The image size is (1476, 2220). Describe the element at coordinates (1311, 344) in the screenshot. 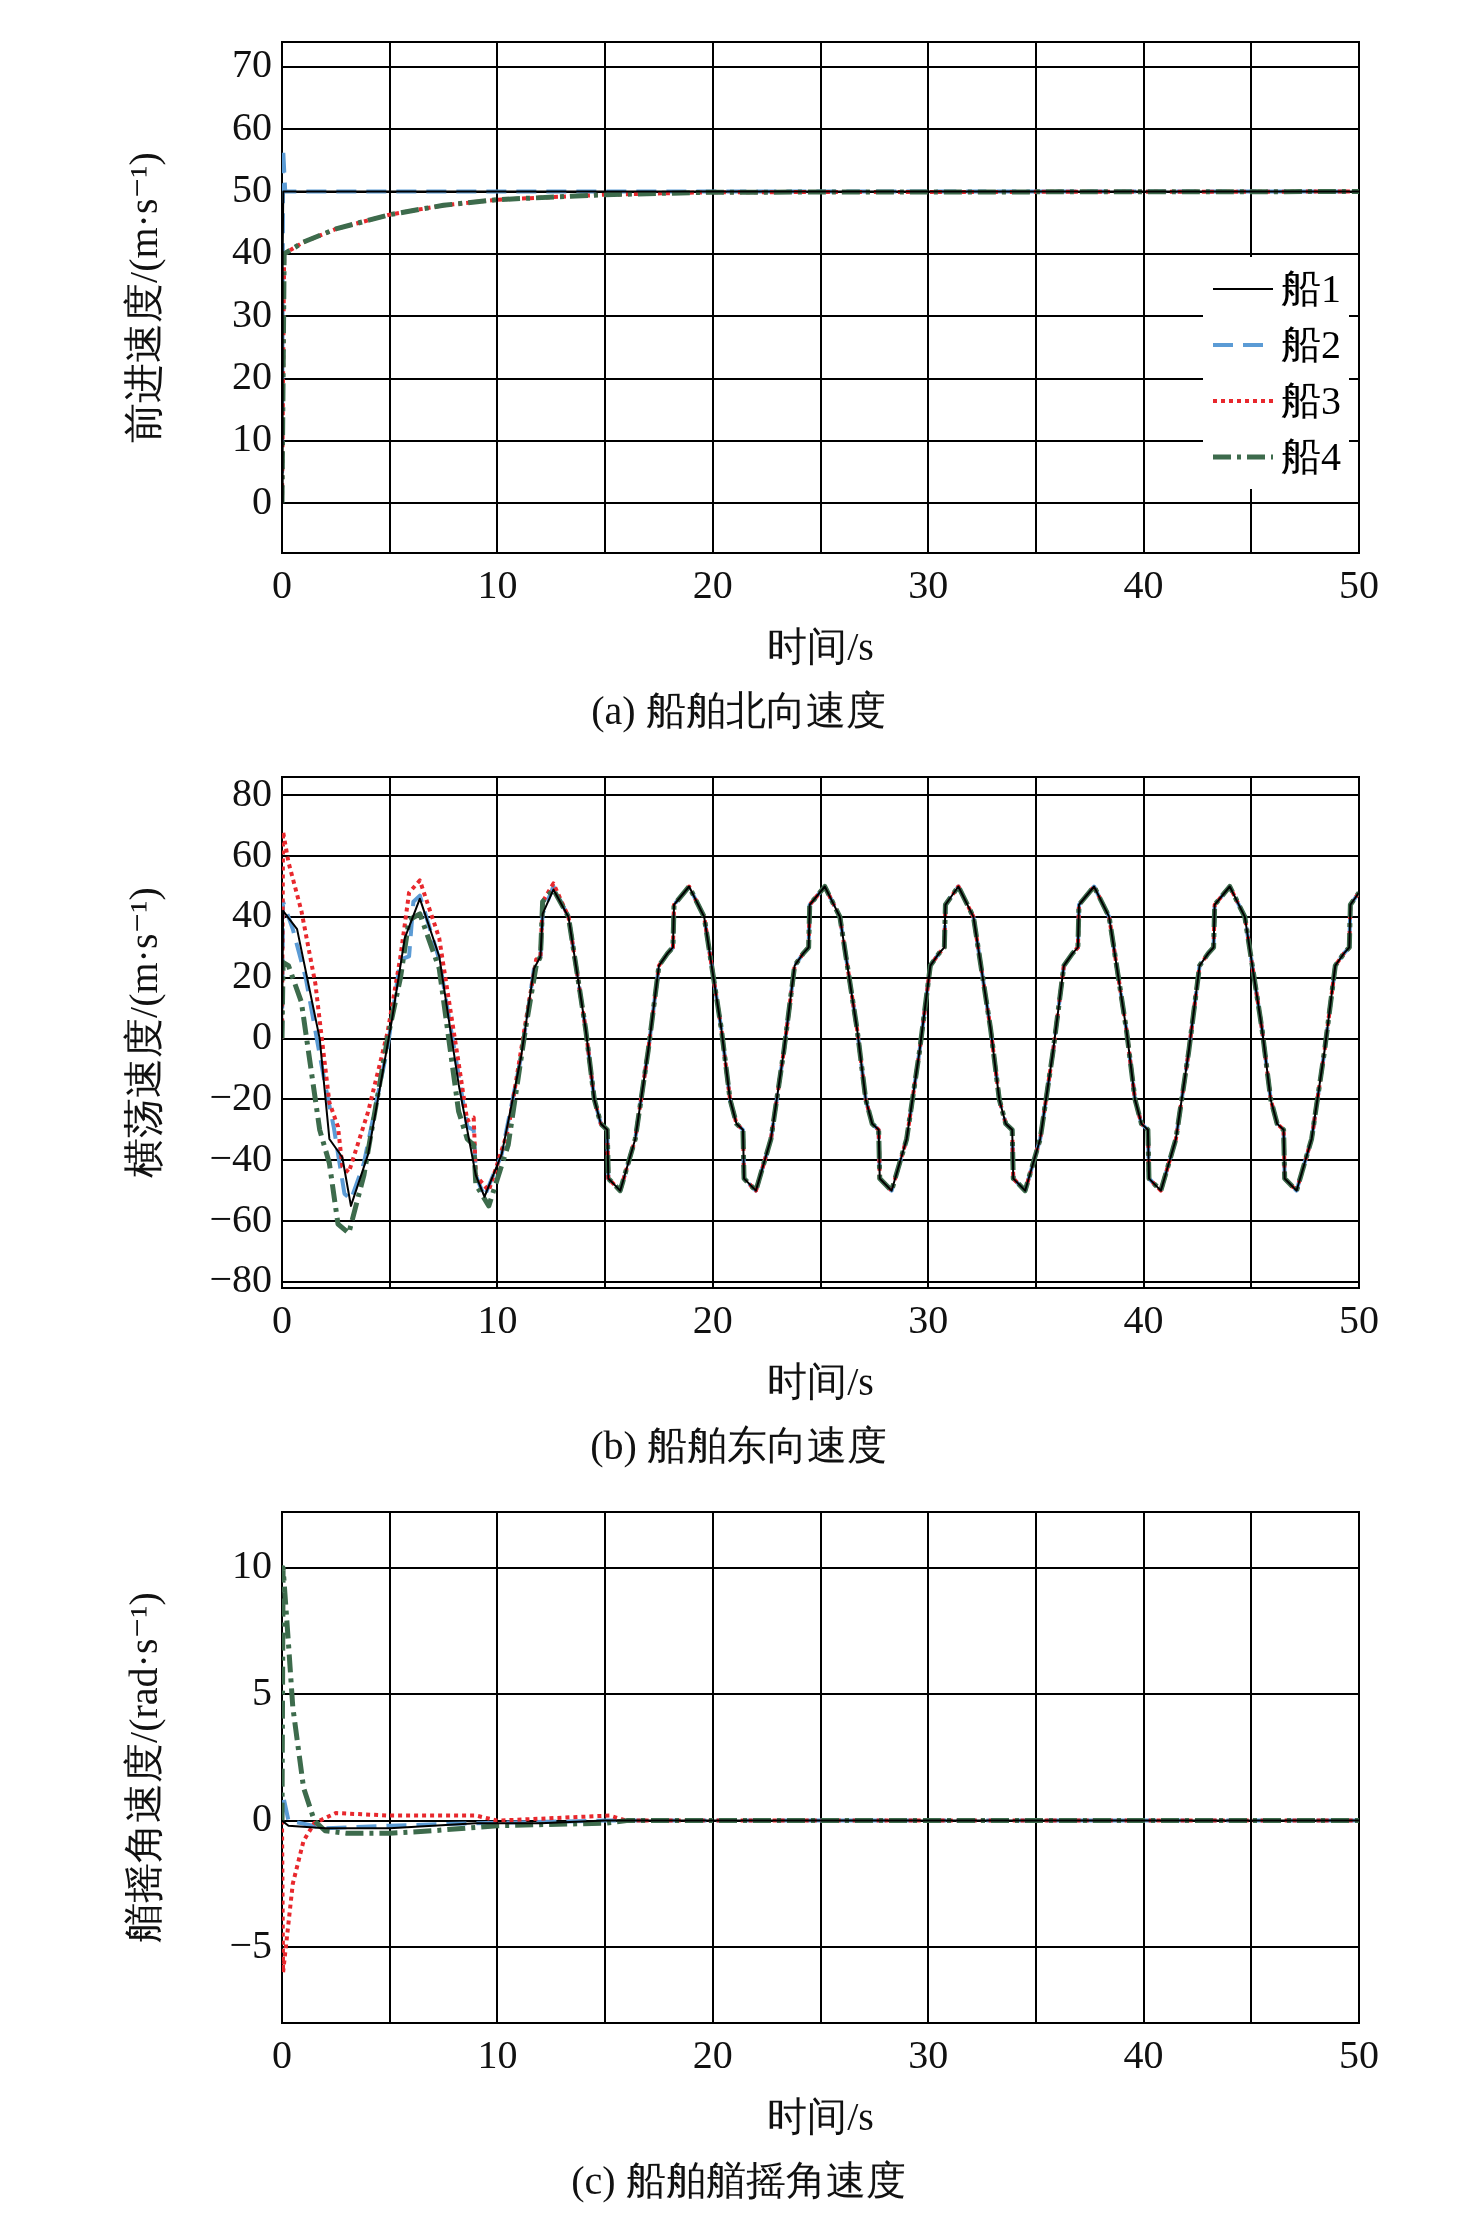

I see `legend-label: 船2` at that location.